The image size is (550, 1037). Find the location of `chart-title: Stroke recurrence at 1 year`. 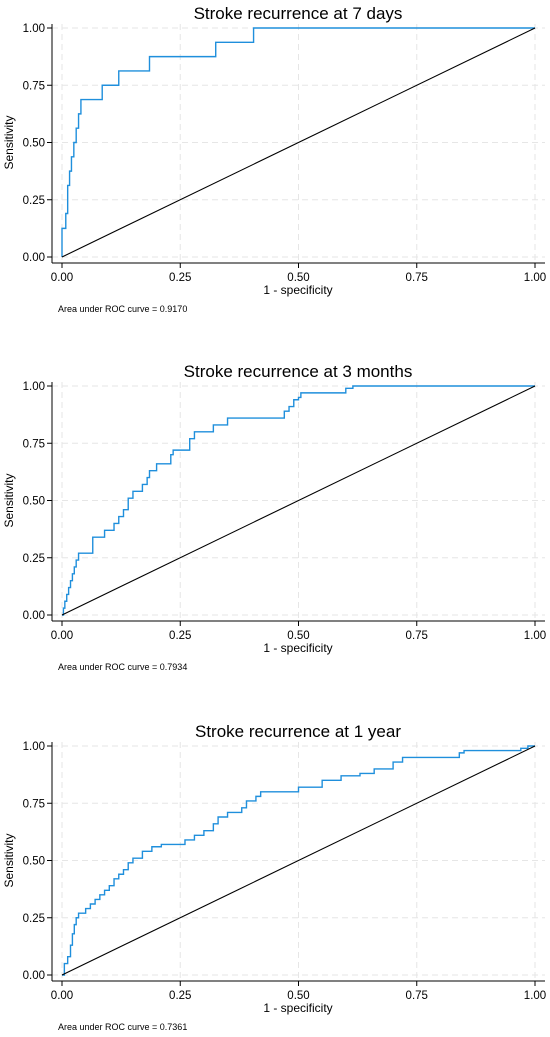

chart-title: Stroke recurrence at 1 year is located at coordinates (298, 731).